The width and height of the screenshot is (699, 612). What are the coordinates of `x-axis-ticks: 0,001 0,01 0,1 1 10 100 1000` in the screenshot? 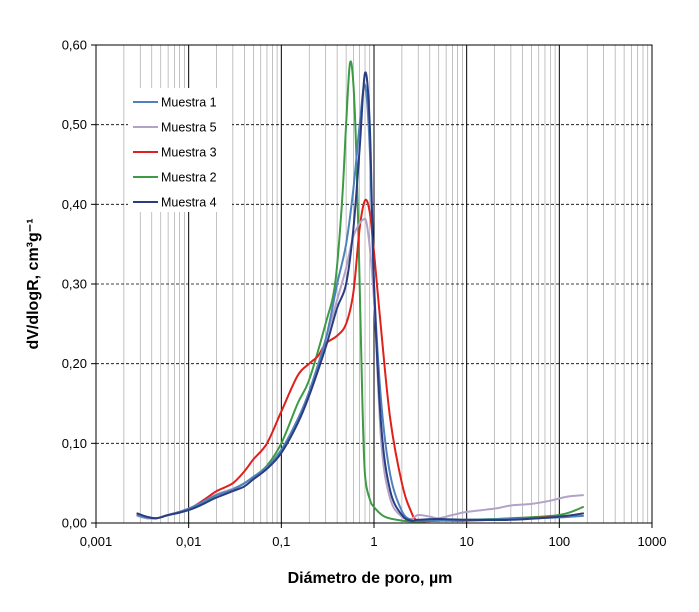 It's located at (373, 536).